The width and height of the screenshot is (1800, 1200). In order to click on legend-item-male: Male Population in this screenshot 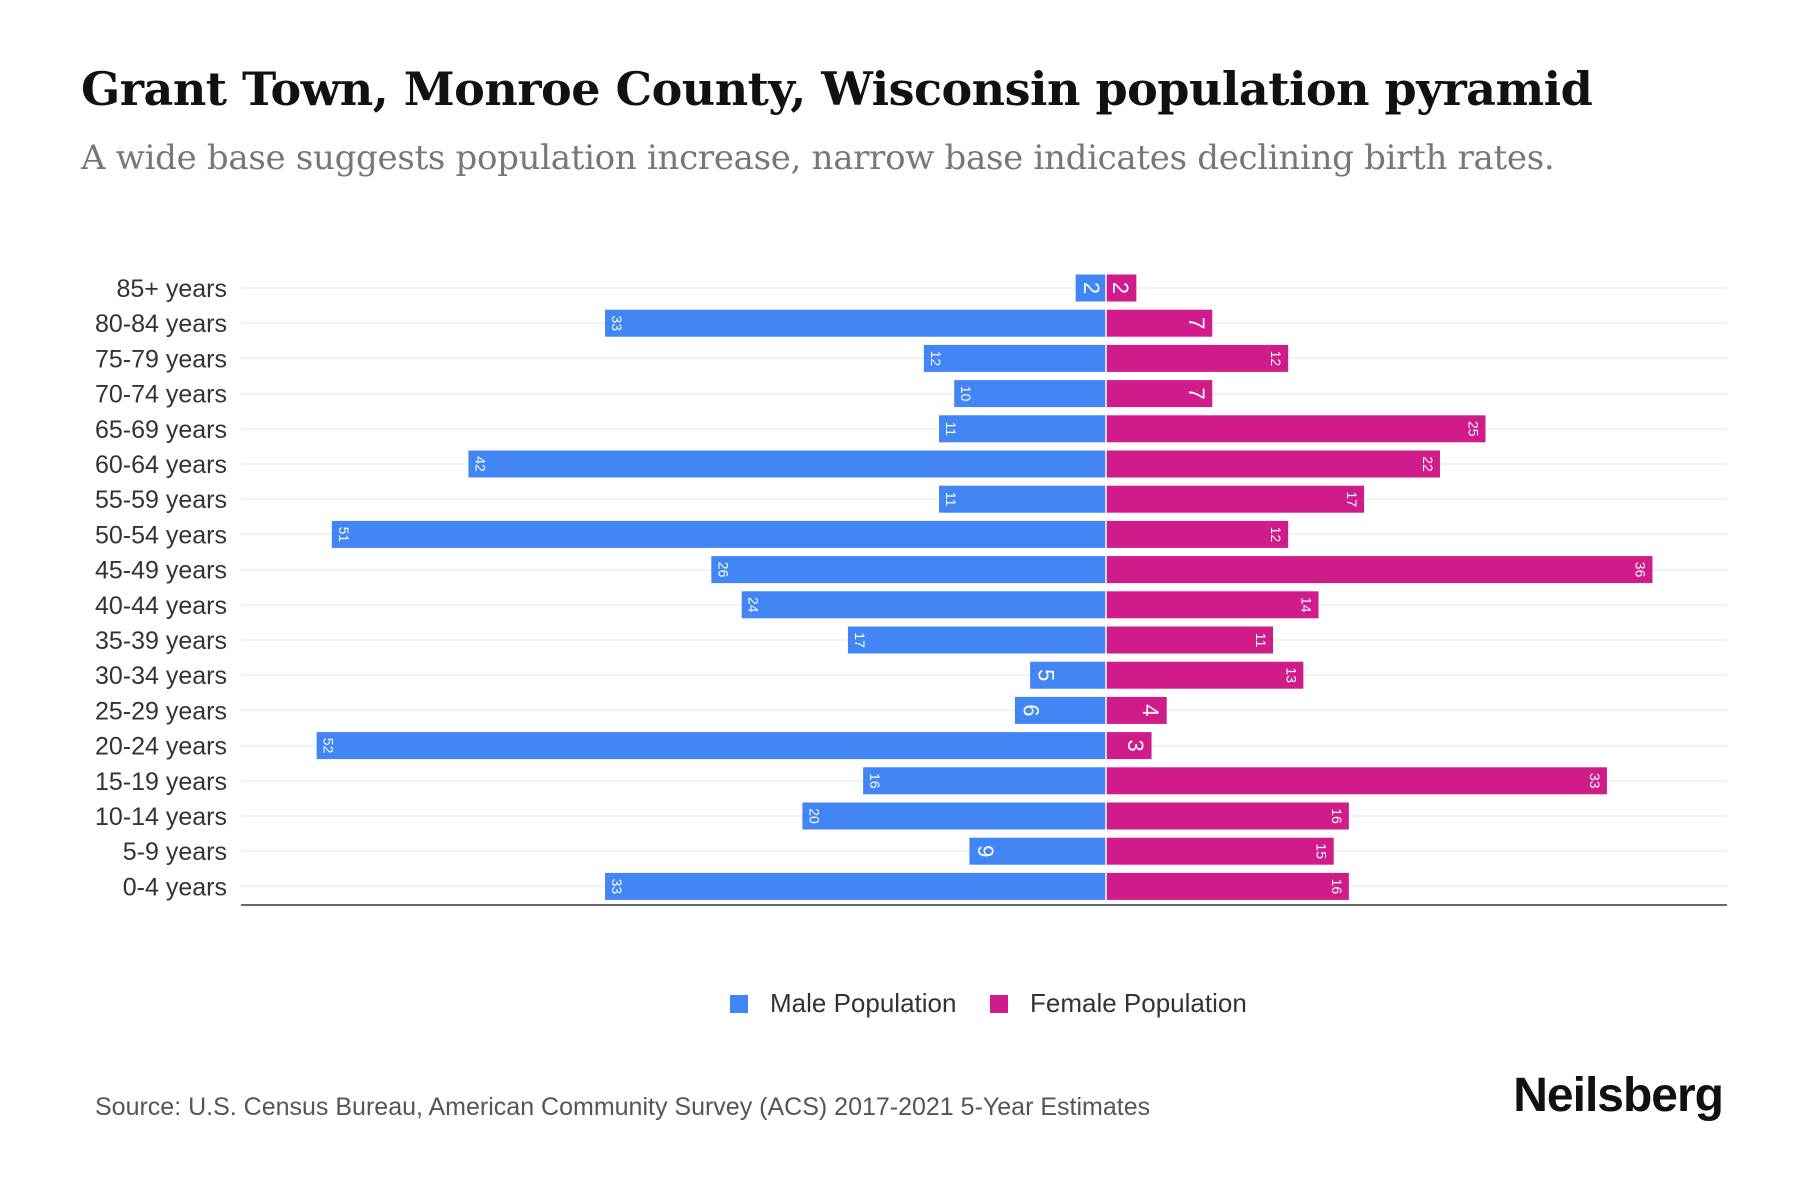, I will do `click(843, 1003)`.